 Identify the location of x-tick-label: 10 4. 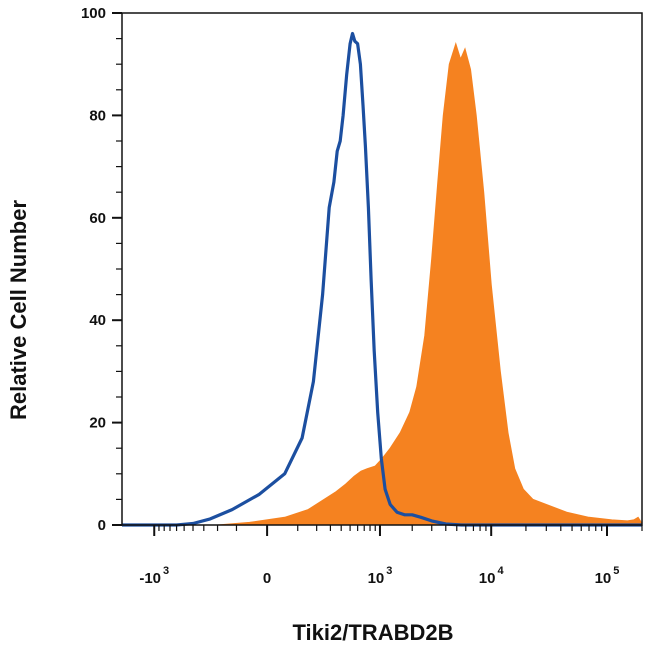
(492, 576).